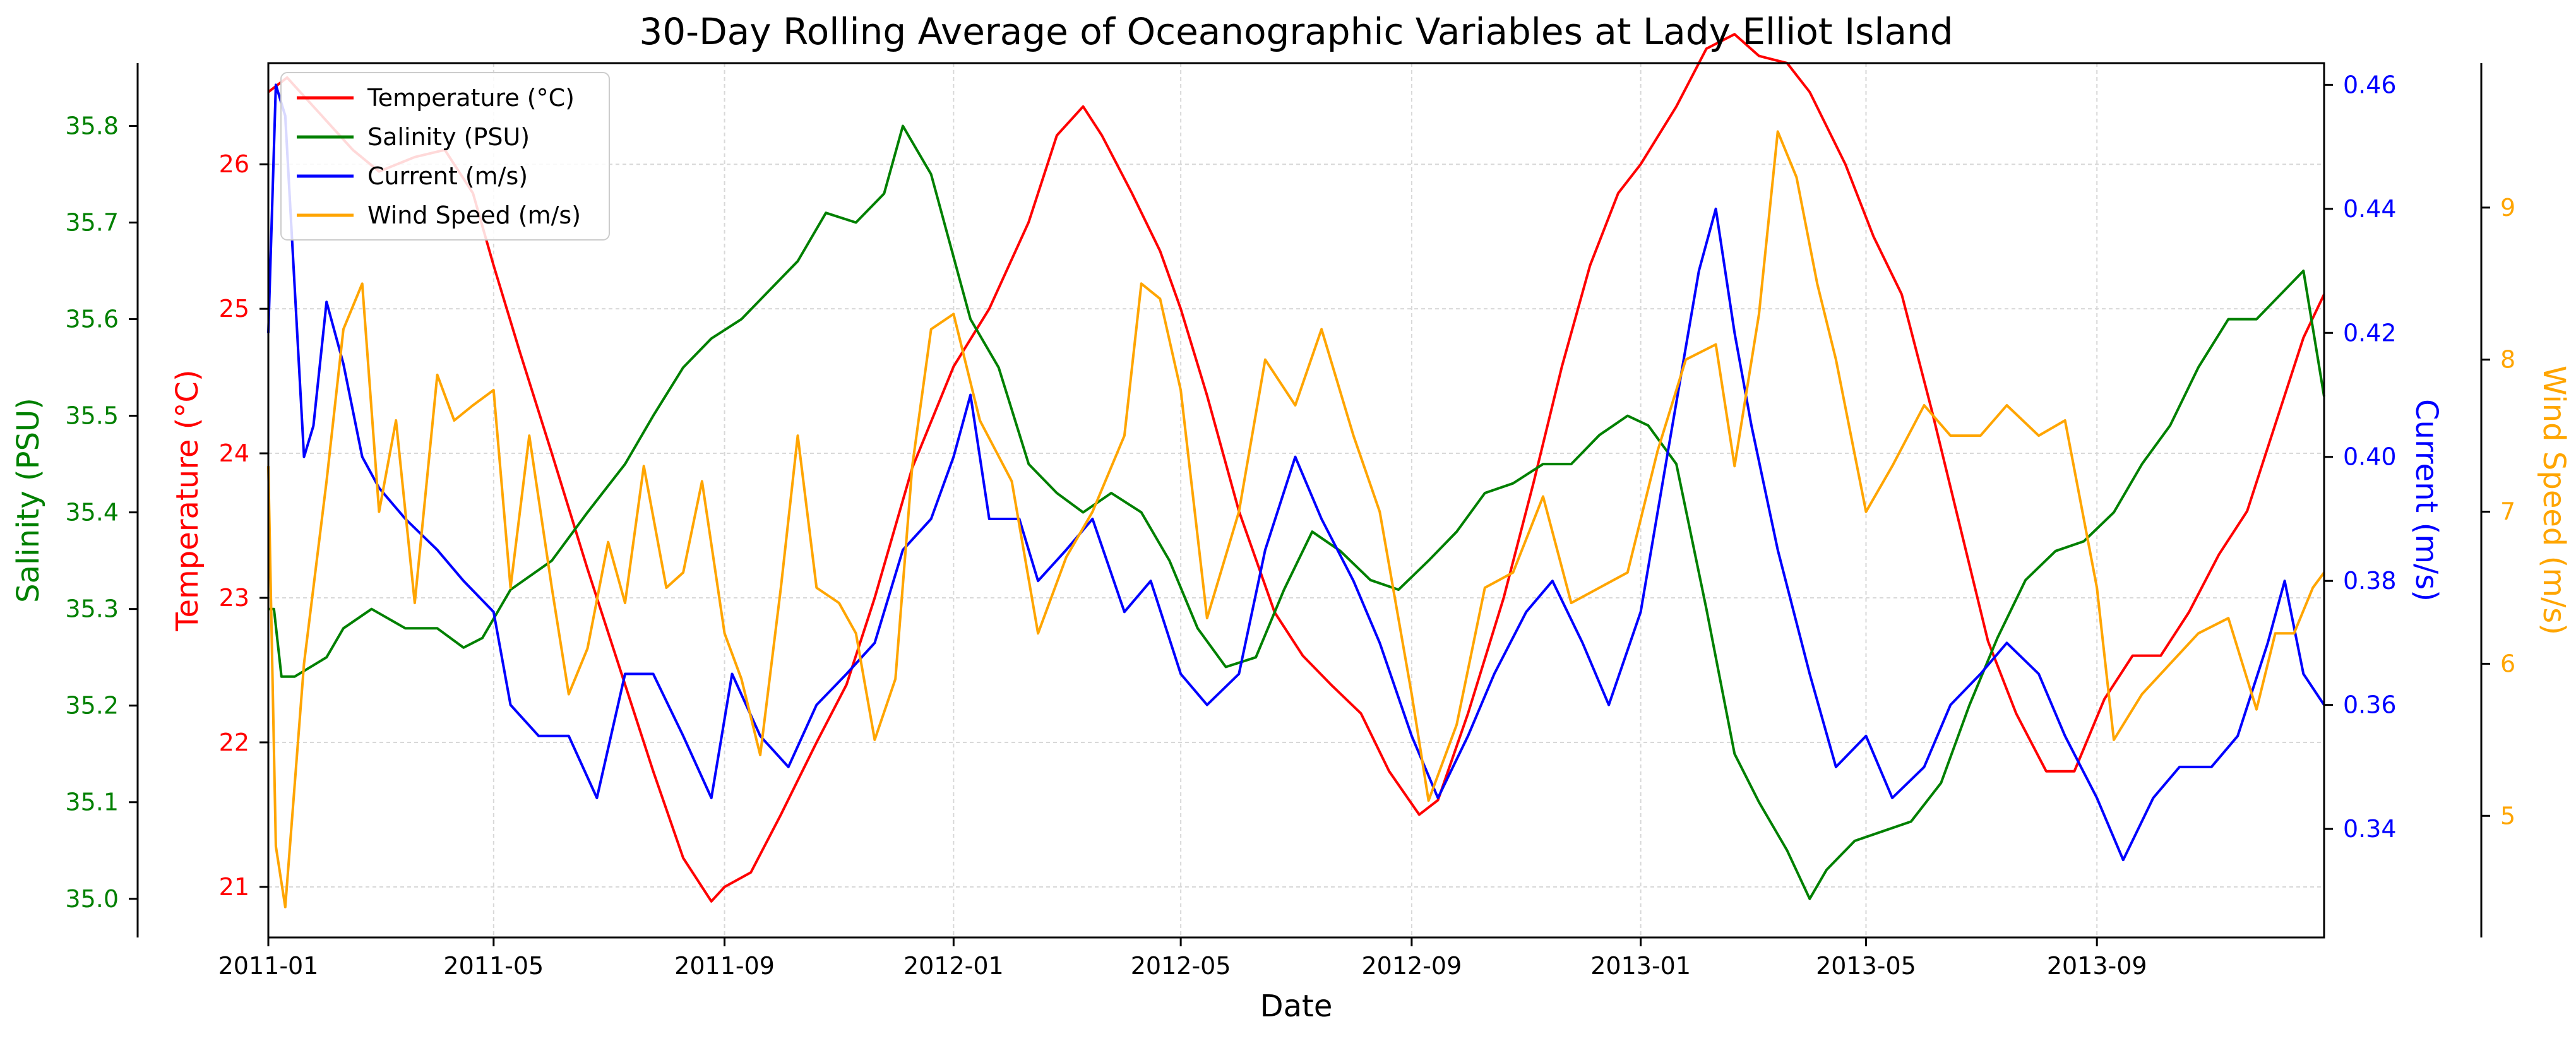 Image resolution: width=2576 pixels, height=1041 pixels. What do you see at coordinates (2370, 457) in the screenshot?
I see `y-tick-label-current: 0.40` at bounding box center [2370, 457].